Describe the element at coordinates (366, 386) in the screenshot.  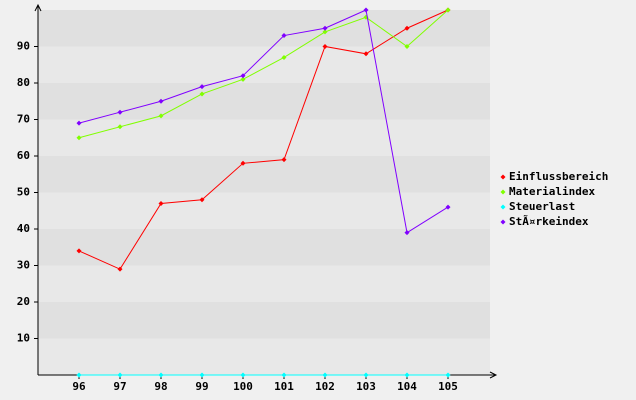
I see `x-tick-label: 103` at that location.